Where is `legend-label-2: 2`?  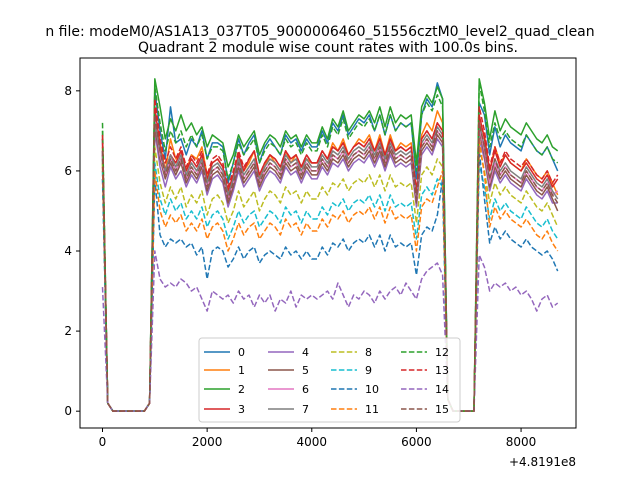
legend-label-2: 2 is located at coordinates (241, 389).